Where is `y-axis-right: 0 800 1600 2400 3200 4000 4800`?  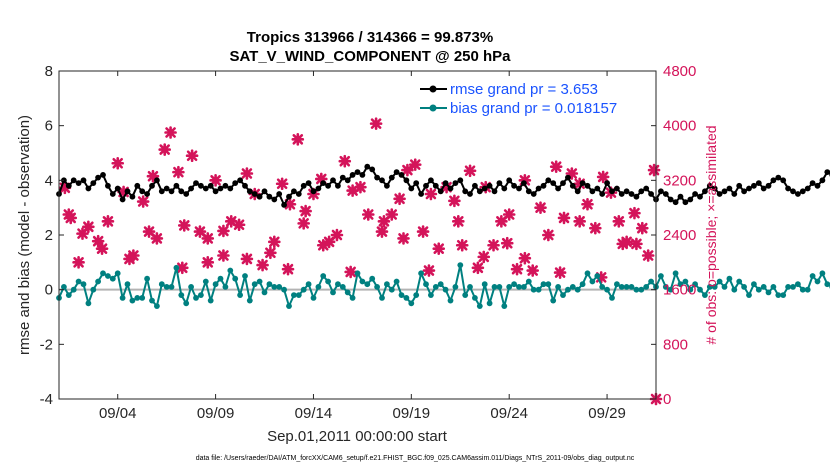
y-axis-right: 0 800 1600 2400 3200 4000 4800 is located at coordinates (673, 235).